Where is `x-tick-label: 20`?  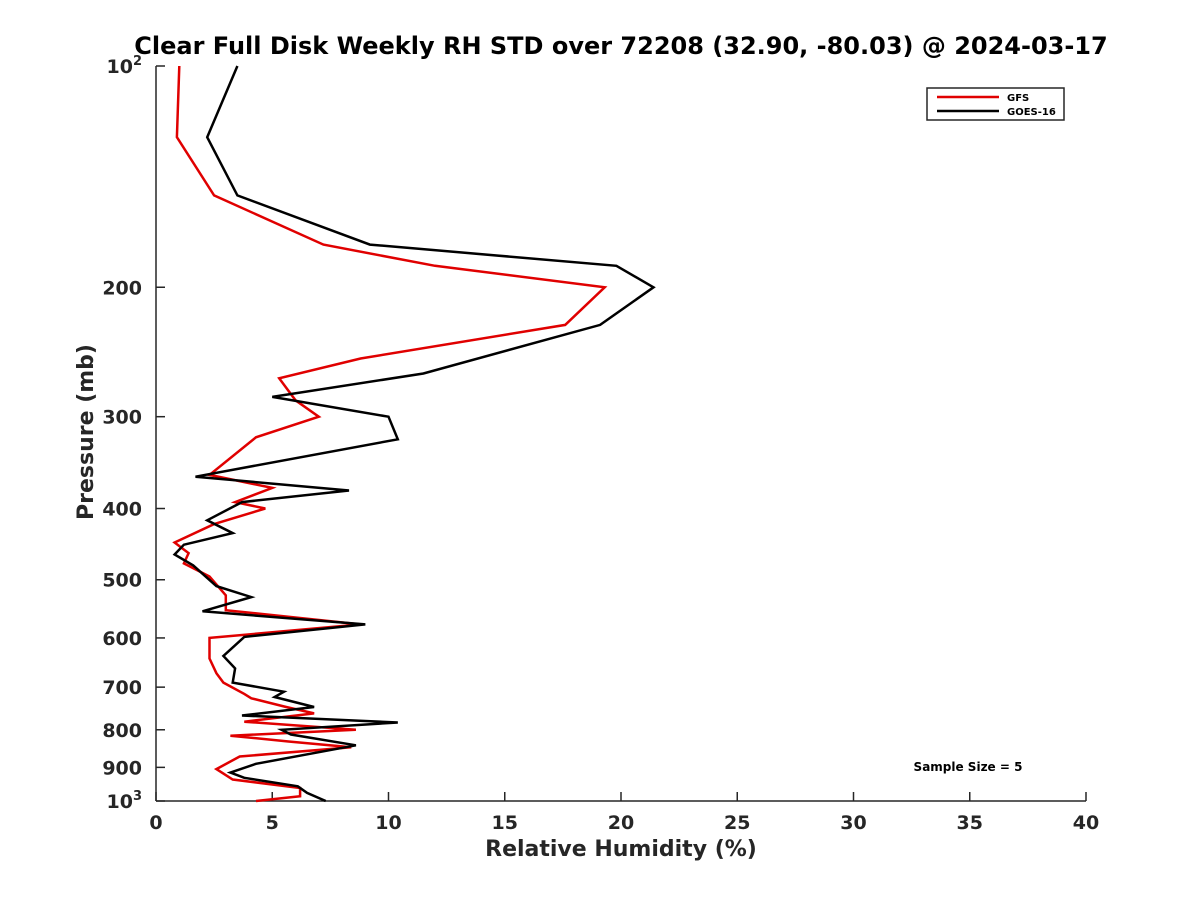 x-tick-label: 20 is located at coordinates (621, 823).